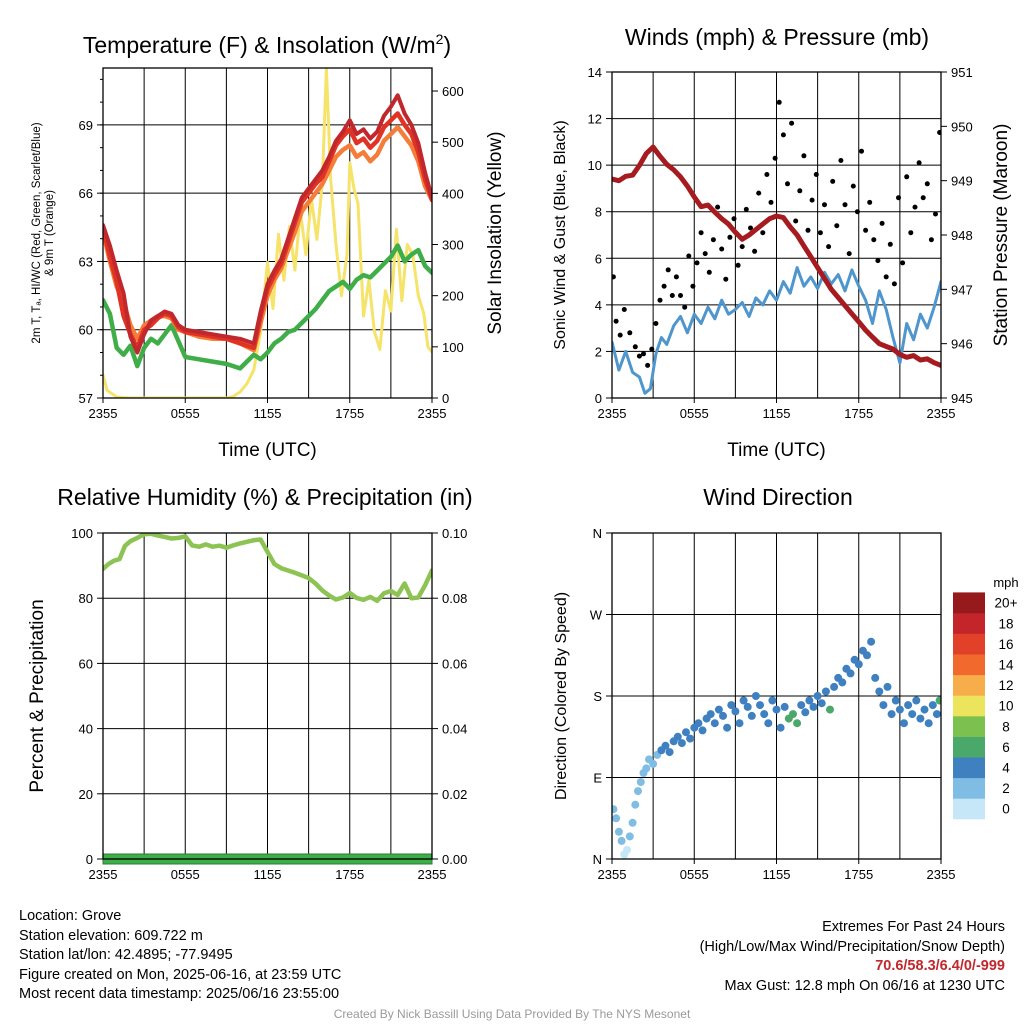  I want to click on x-axis-label: Time (UTC), so click(267, 450).